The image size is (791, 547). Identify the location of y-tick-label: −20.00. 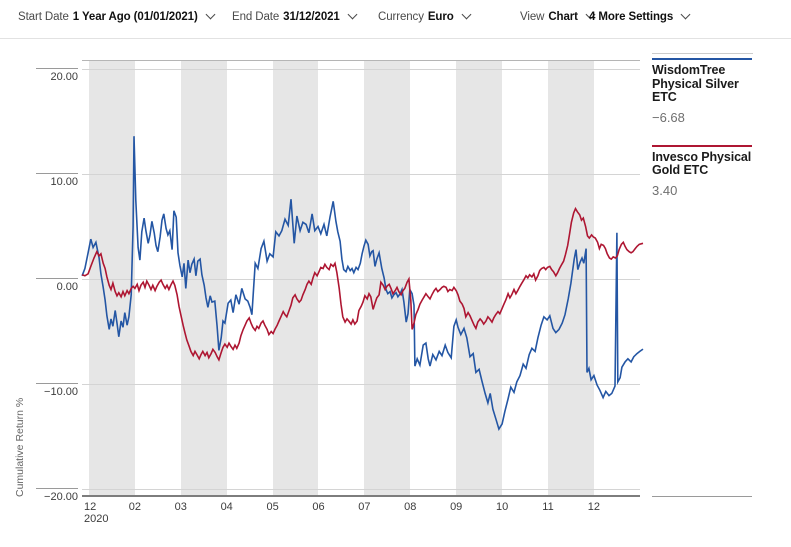
(61, 497).